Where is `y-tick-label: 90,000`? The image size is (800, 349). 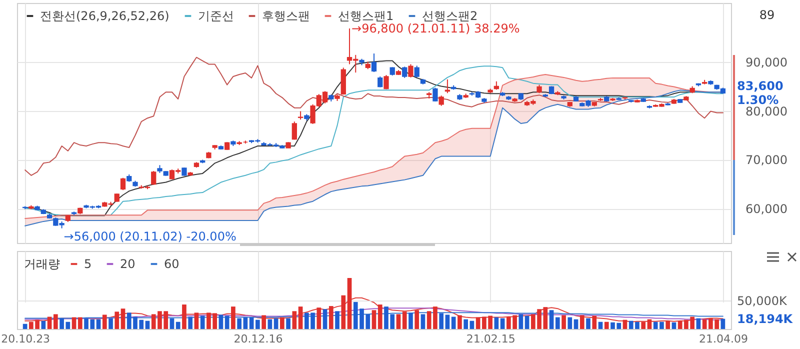 y-tick-label: 90,000 is located at coordinates (767, 62).